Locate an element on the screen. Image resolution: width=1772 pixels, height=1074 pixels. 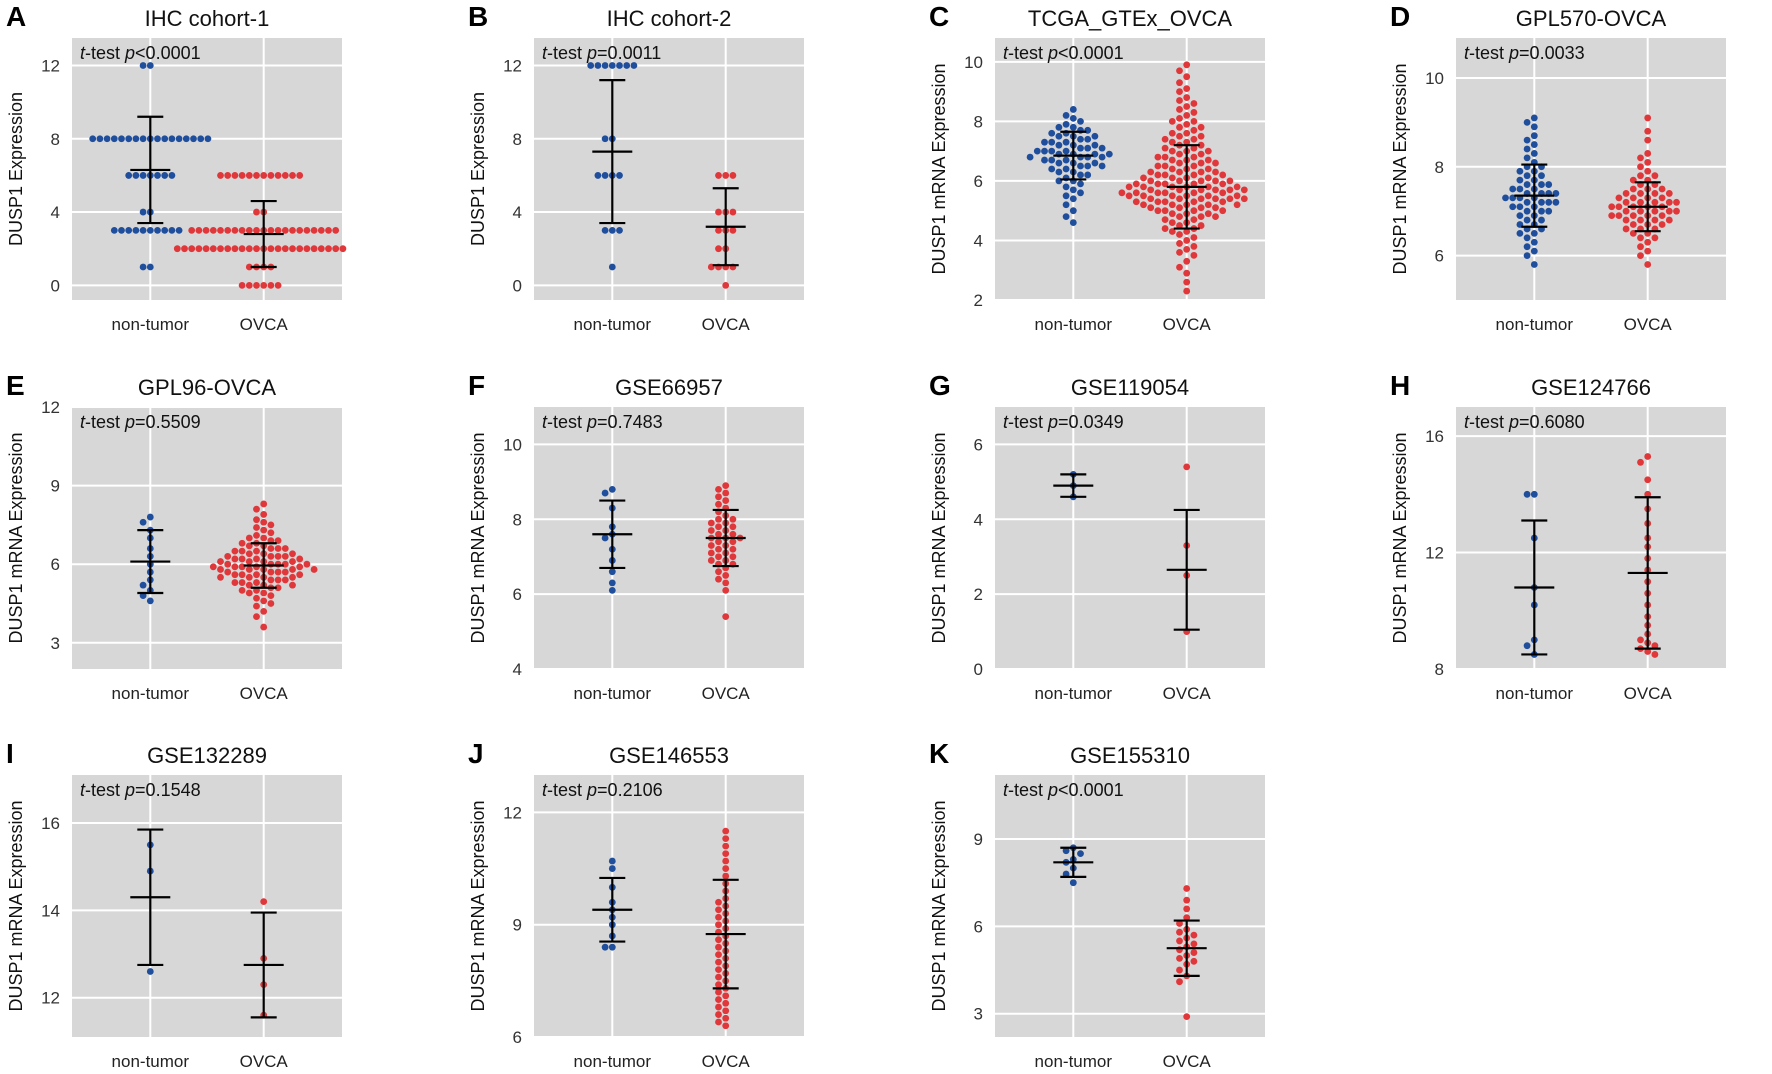
plot-area is located at coordinates (207, 538).